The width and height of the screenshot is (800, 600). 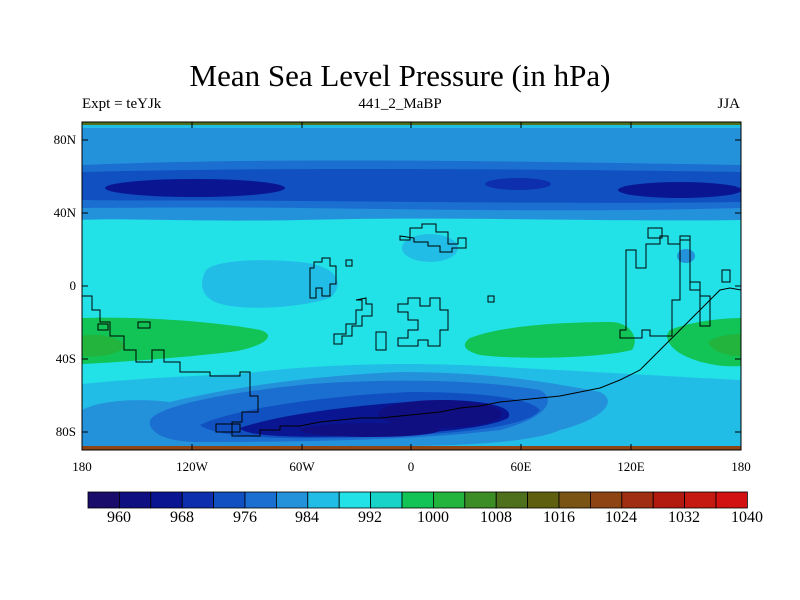 I want to click on lon-tick-60w: 60W, so click(x=302, y=466).